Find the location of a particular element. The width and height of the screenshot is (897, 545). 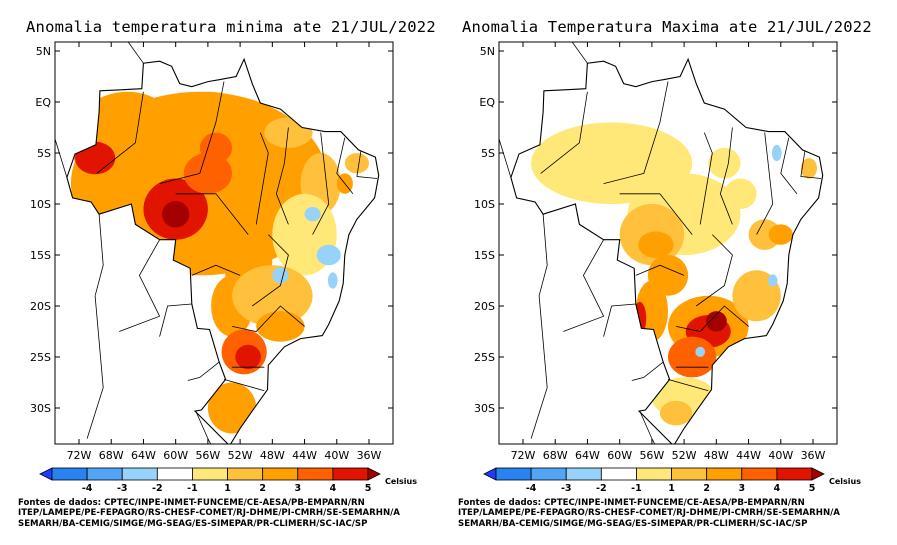

colorbar-unit: Celsius is located at coordinates (401, 481).